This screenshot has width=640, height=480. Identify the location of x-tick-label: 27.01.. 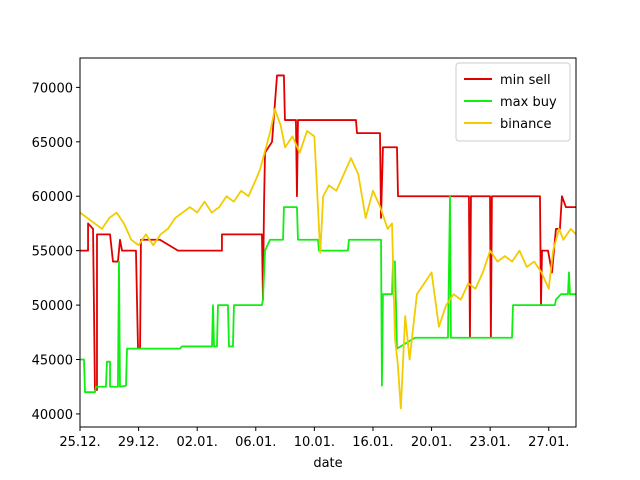
(548, 442).